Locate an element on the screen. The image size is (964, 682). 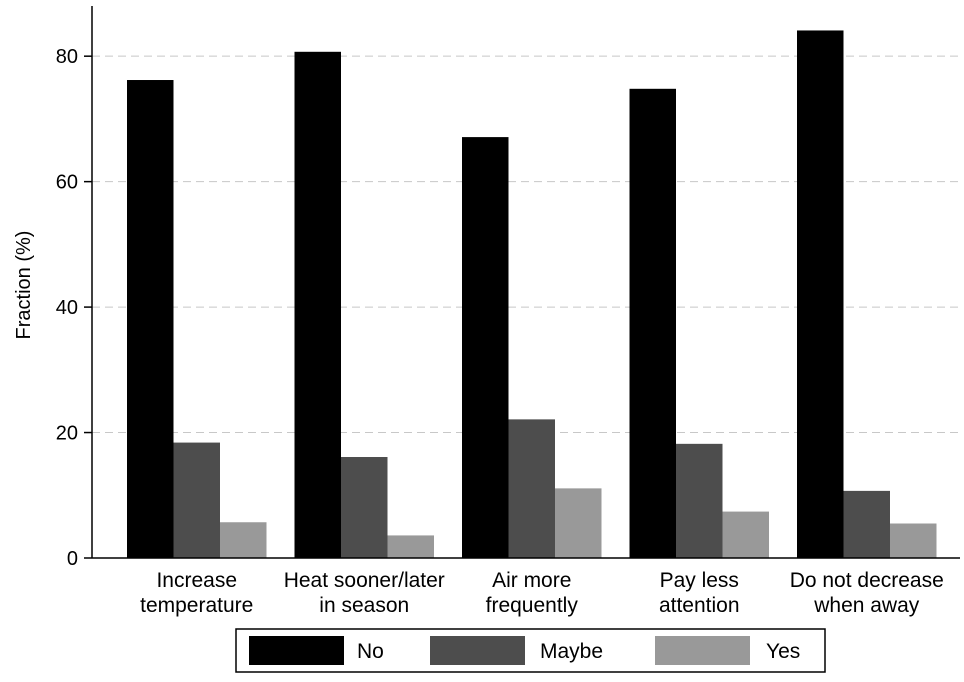
y-axis-title: Fraction (%) is located at coordinates (24, 285).